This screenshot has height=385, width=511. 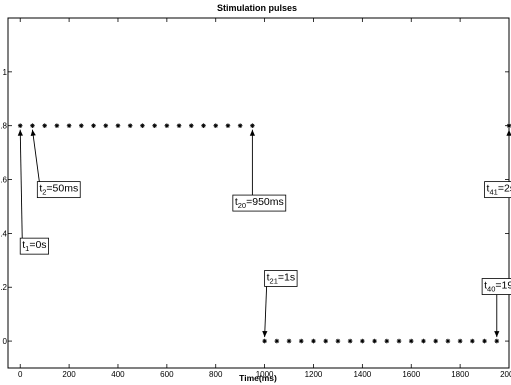 I want to click on x-tick-label: 400, so click(x=118, y=374).